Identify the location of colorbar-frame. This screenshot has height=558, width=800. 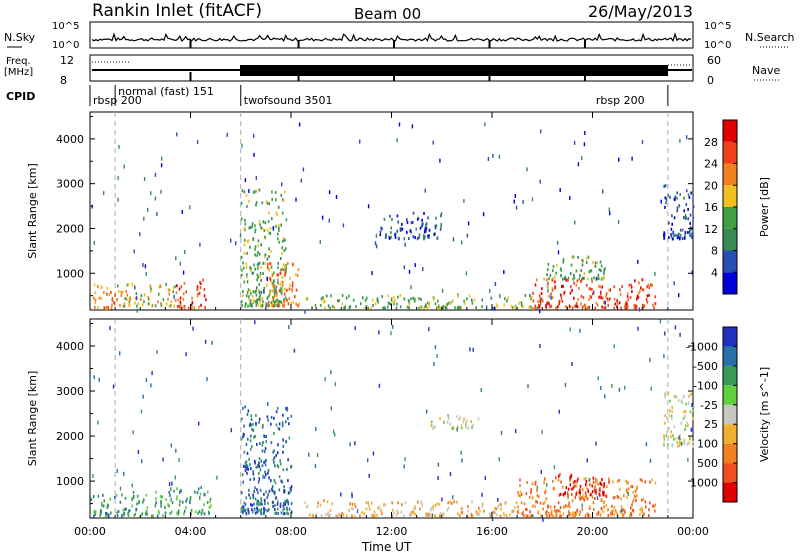
(730, 414).